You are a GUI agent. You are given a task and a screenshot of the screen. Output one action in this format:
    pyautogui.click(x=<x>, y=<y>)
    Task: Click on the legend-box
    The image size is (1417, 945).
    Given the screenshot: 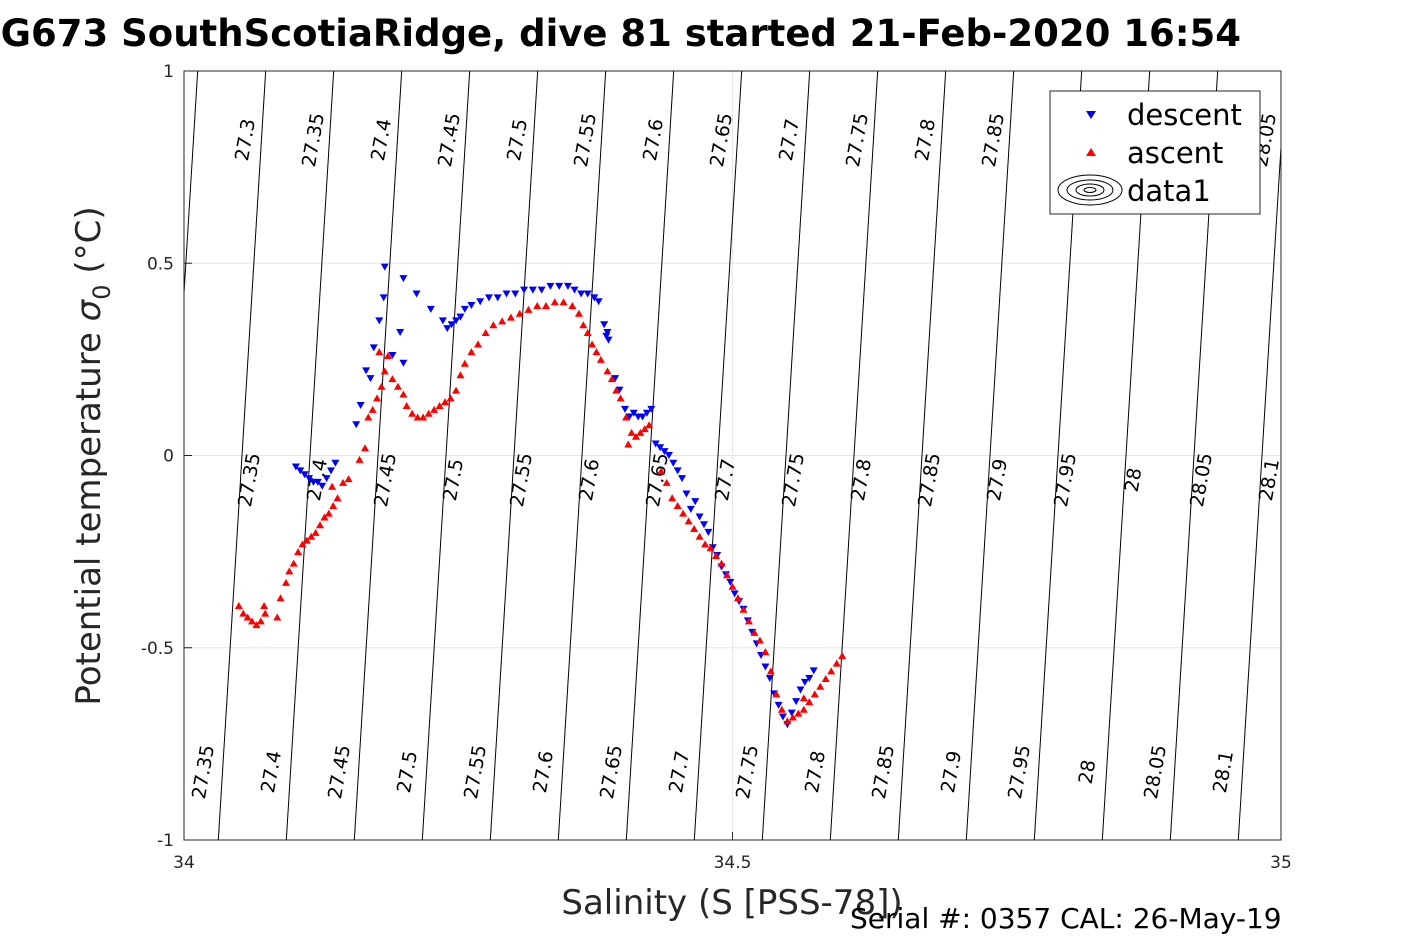 What is the action you would take?
    pyautogui.click(x=1155, y=152)
    